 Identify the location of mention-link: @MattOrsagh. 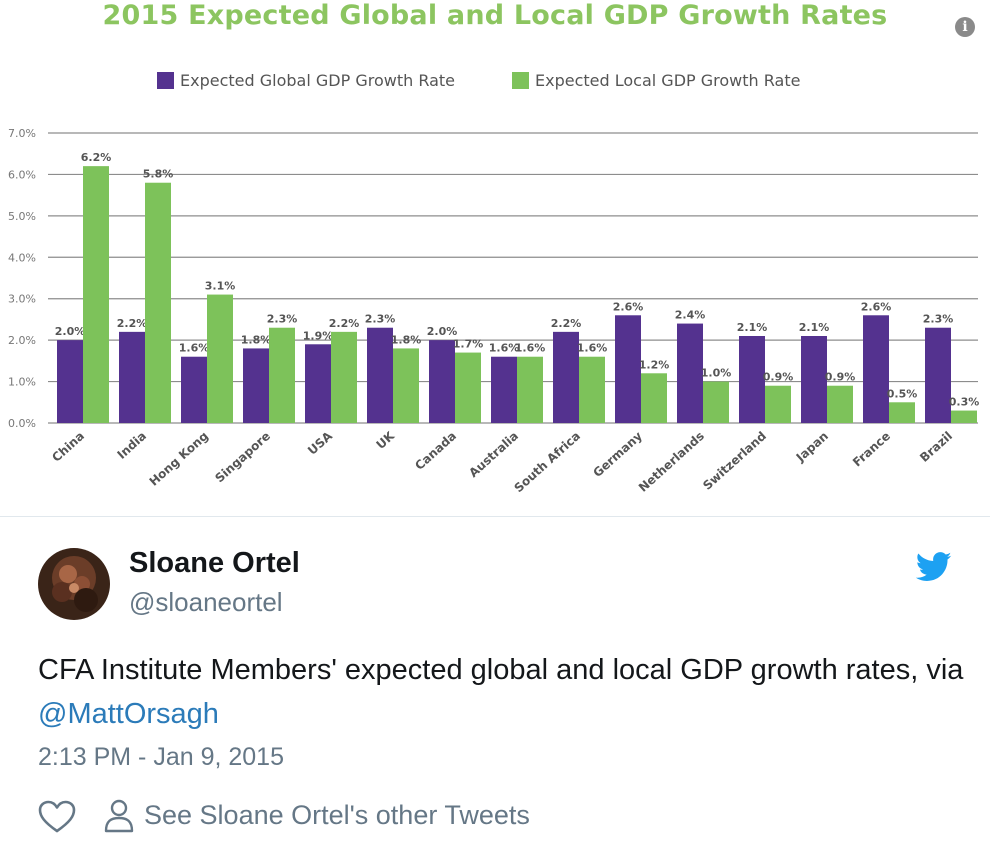
(128, 714).